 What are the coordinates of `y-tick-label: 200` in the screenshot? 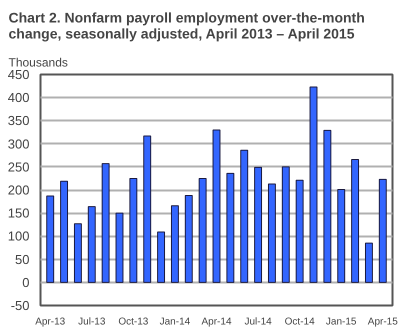 It's located at (19, 190).